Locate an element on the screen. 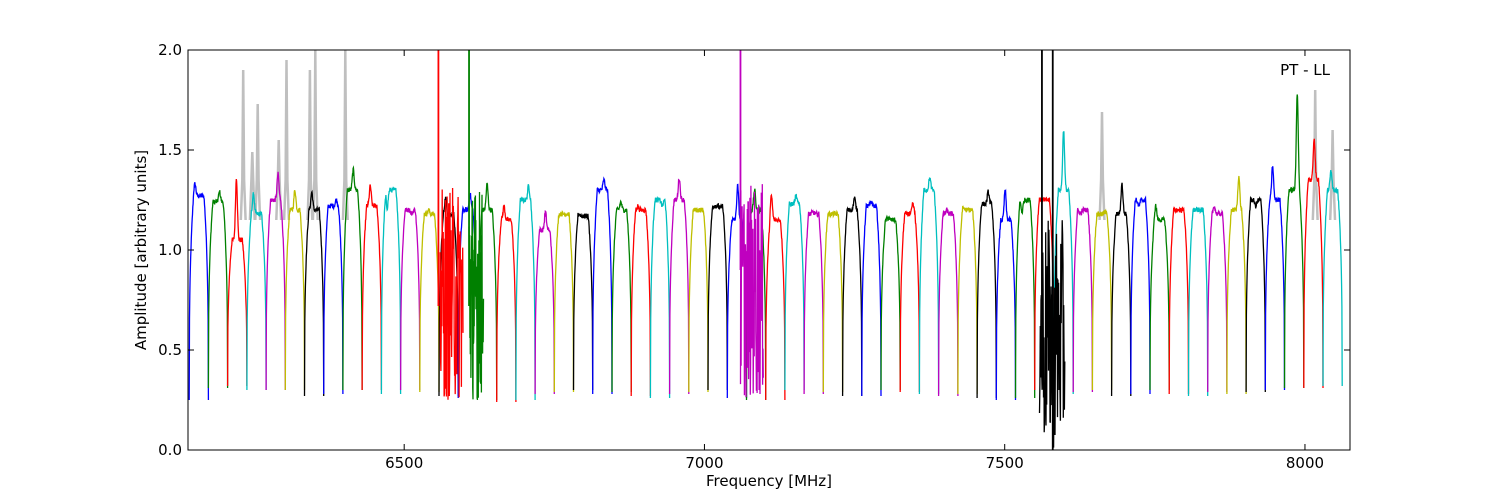  x-tick-label-2: 7500 is located at coordinates (1005, 463).